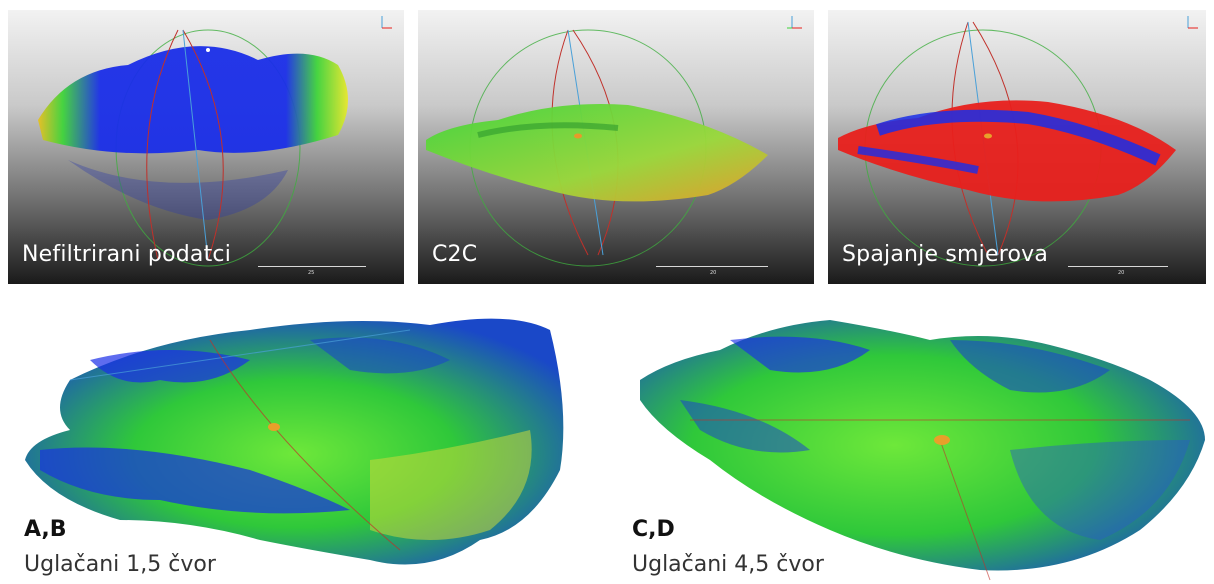 The image size is (1214, 584). What do you see at coordinates (120, 564) in the screenshot?
I see `view-description: Uglačani 1,5 čvor` at bounding box center [120, 564].